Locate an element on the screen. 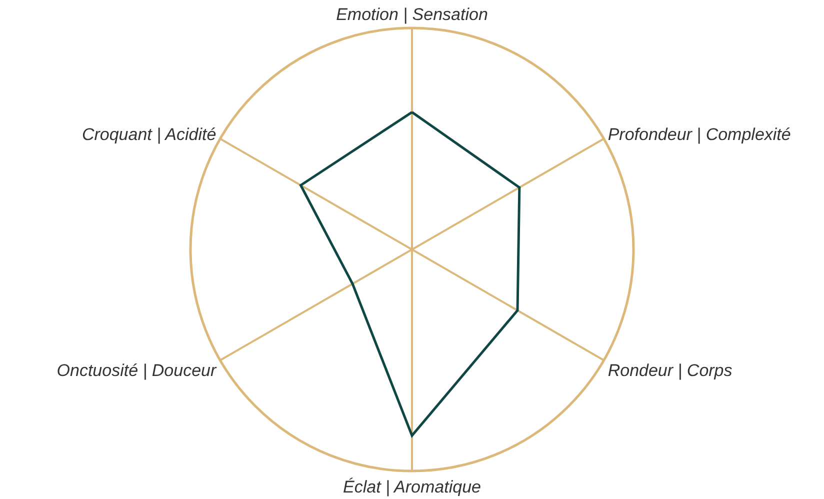 The image size is (824, 499). spoke-label: Croquant | Acidité is located at coordinates (149, 134).